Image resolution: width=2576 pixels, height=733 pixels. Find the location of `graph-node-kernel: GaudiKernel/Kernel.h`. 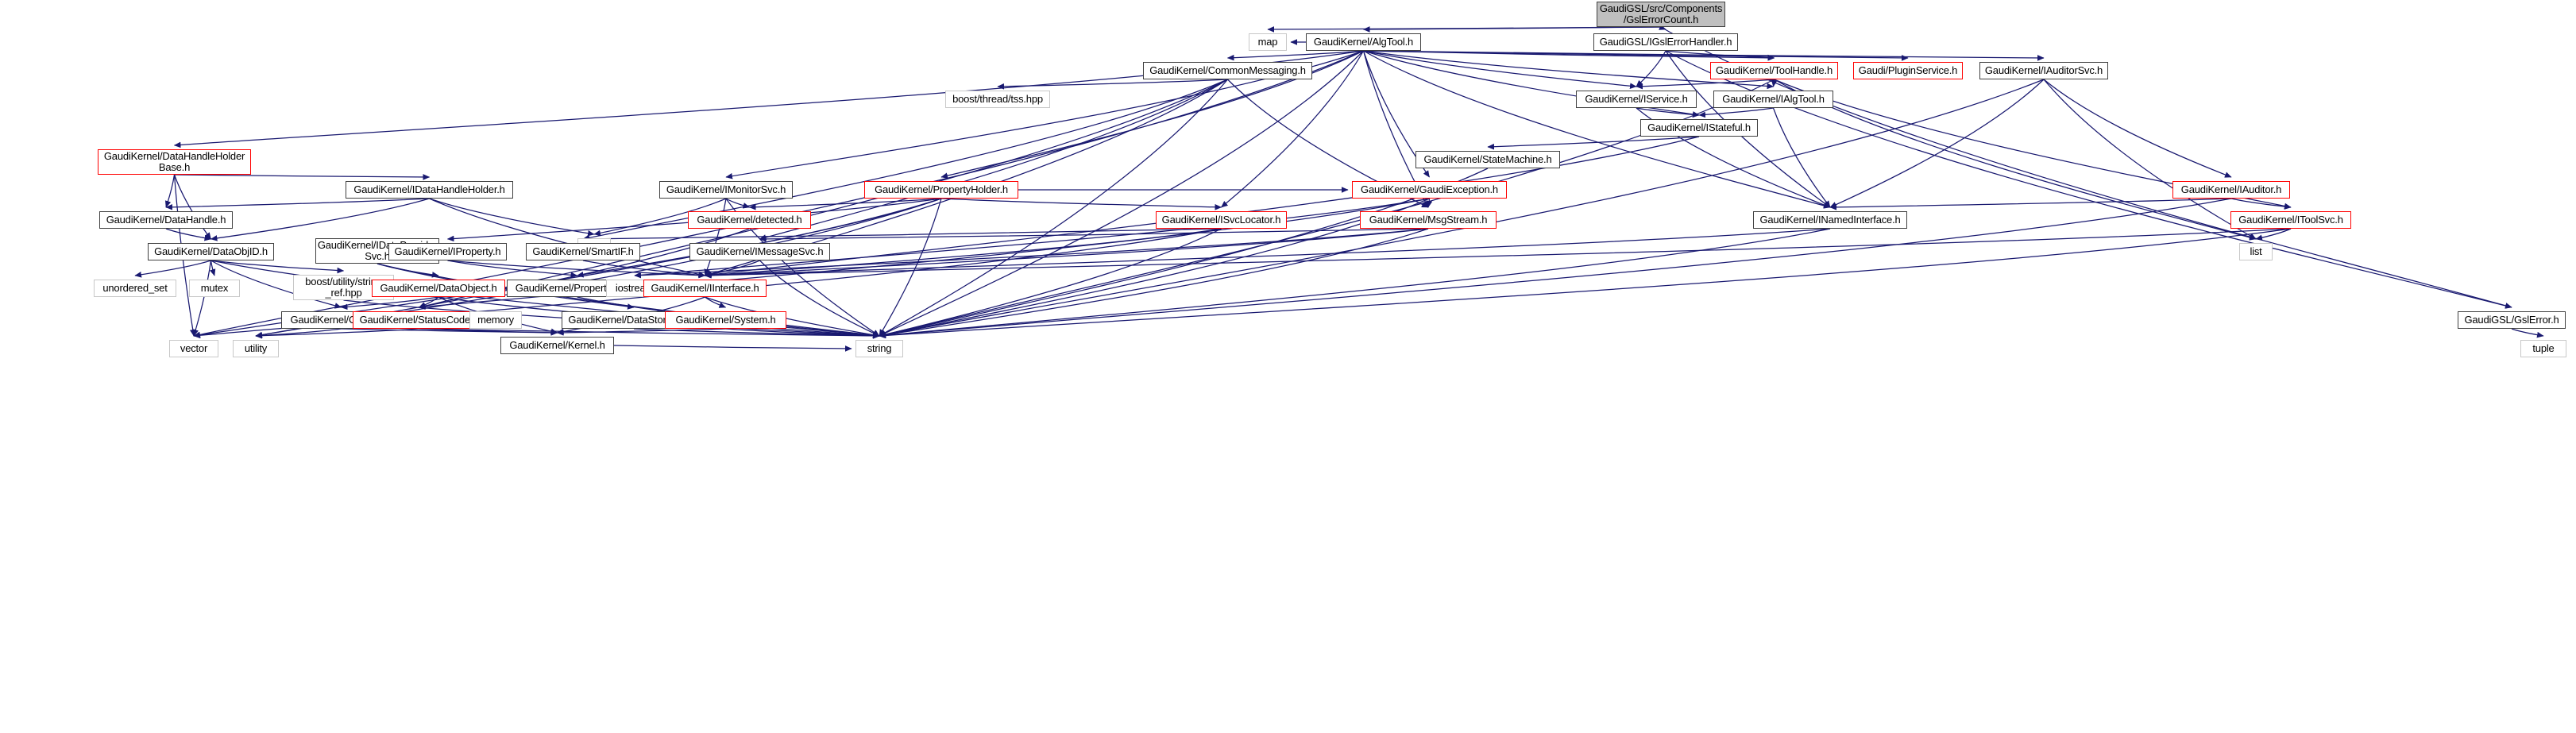

graph-node-kernel: GaudiKernel/Kernel.h is located at coordinates (557, 345).